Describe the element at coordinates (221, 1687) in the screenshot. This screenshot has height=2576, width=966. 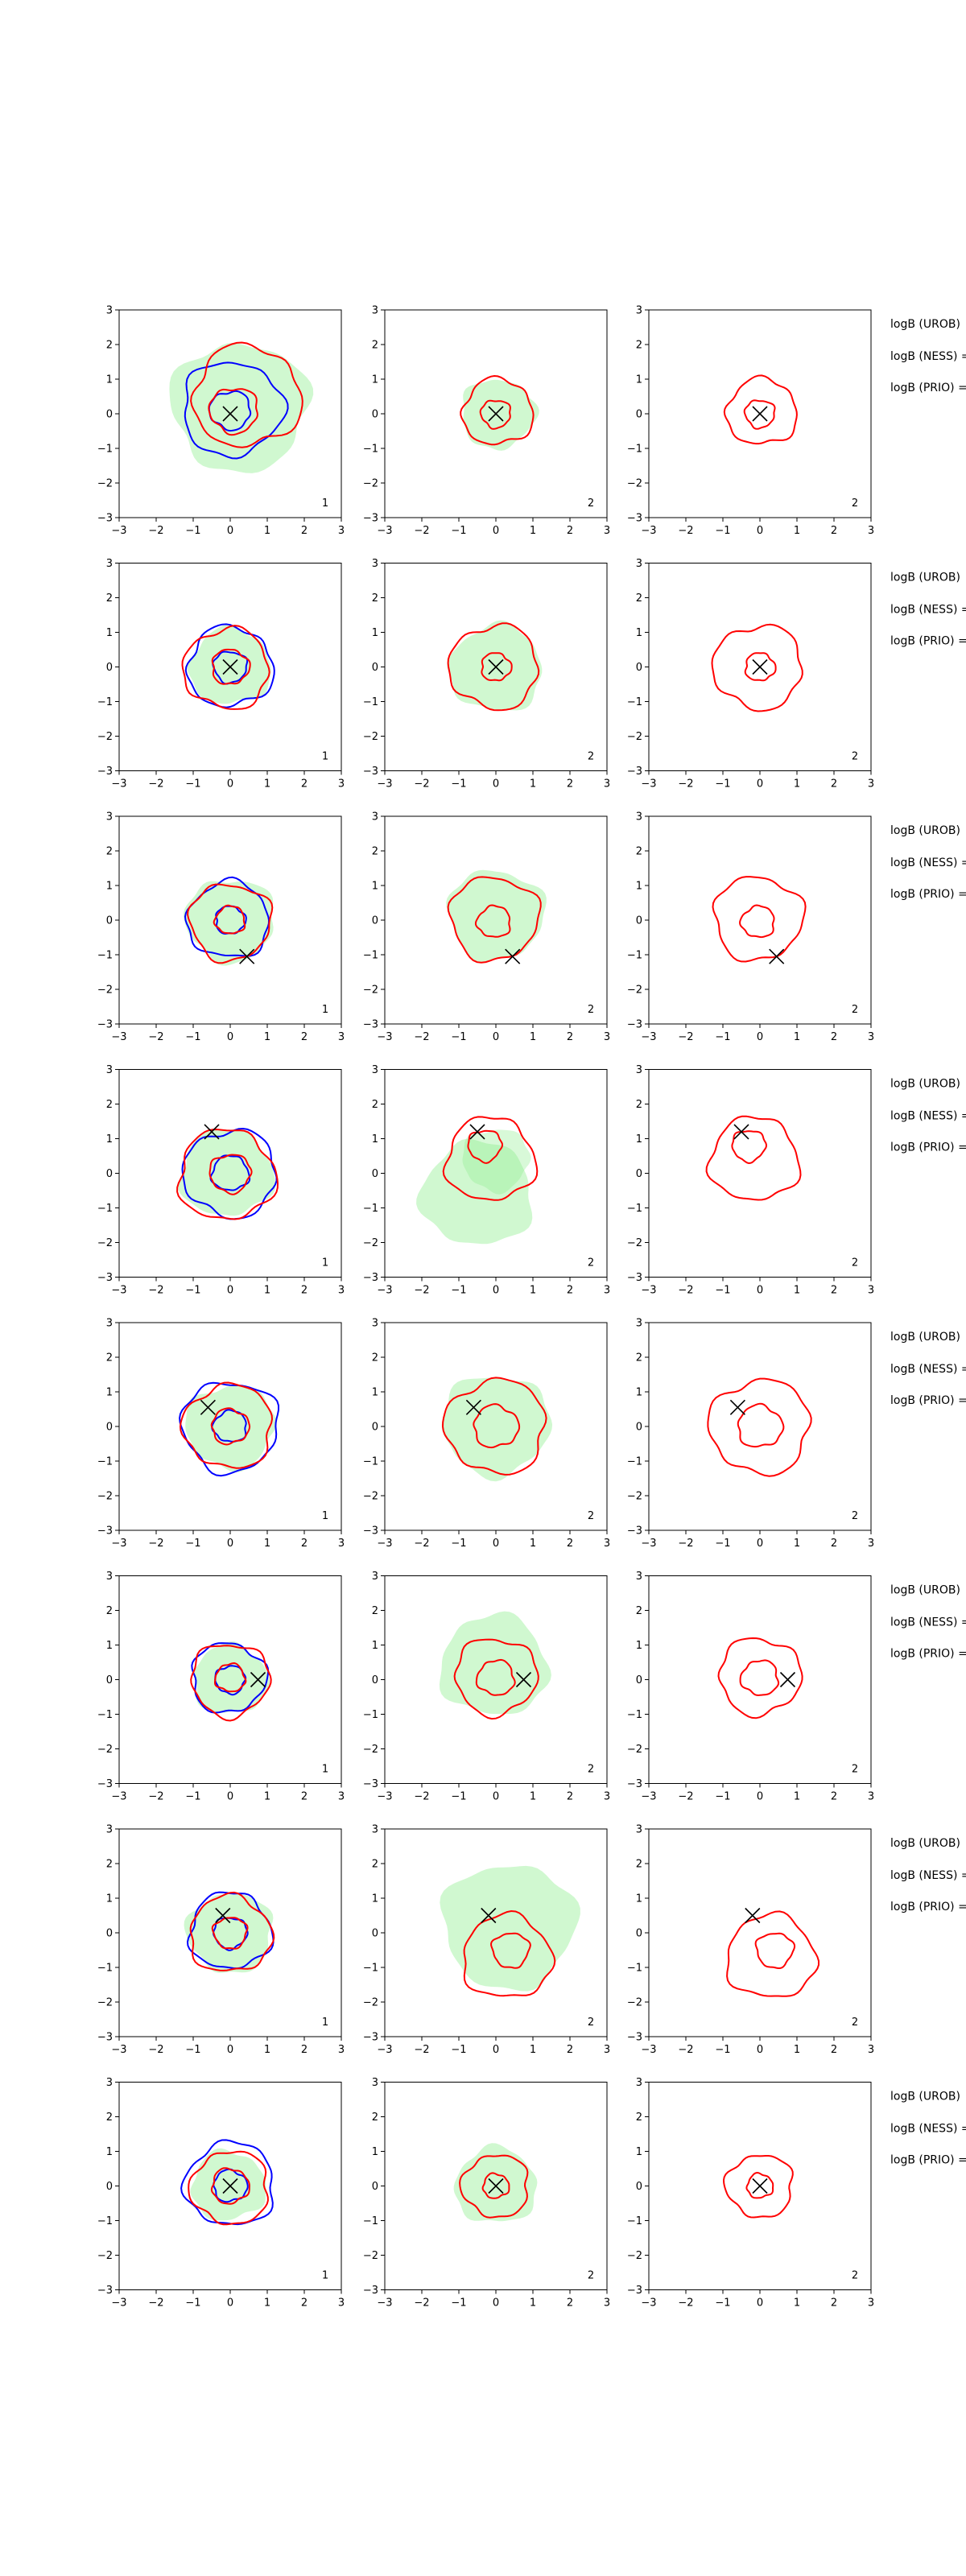
I see `panel-r6-c1: −3 −2 −1 0 1 2 3 −3 −2 −1 0 1 2 3 1` at that location.